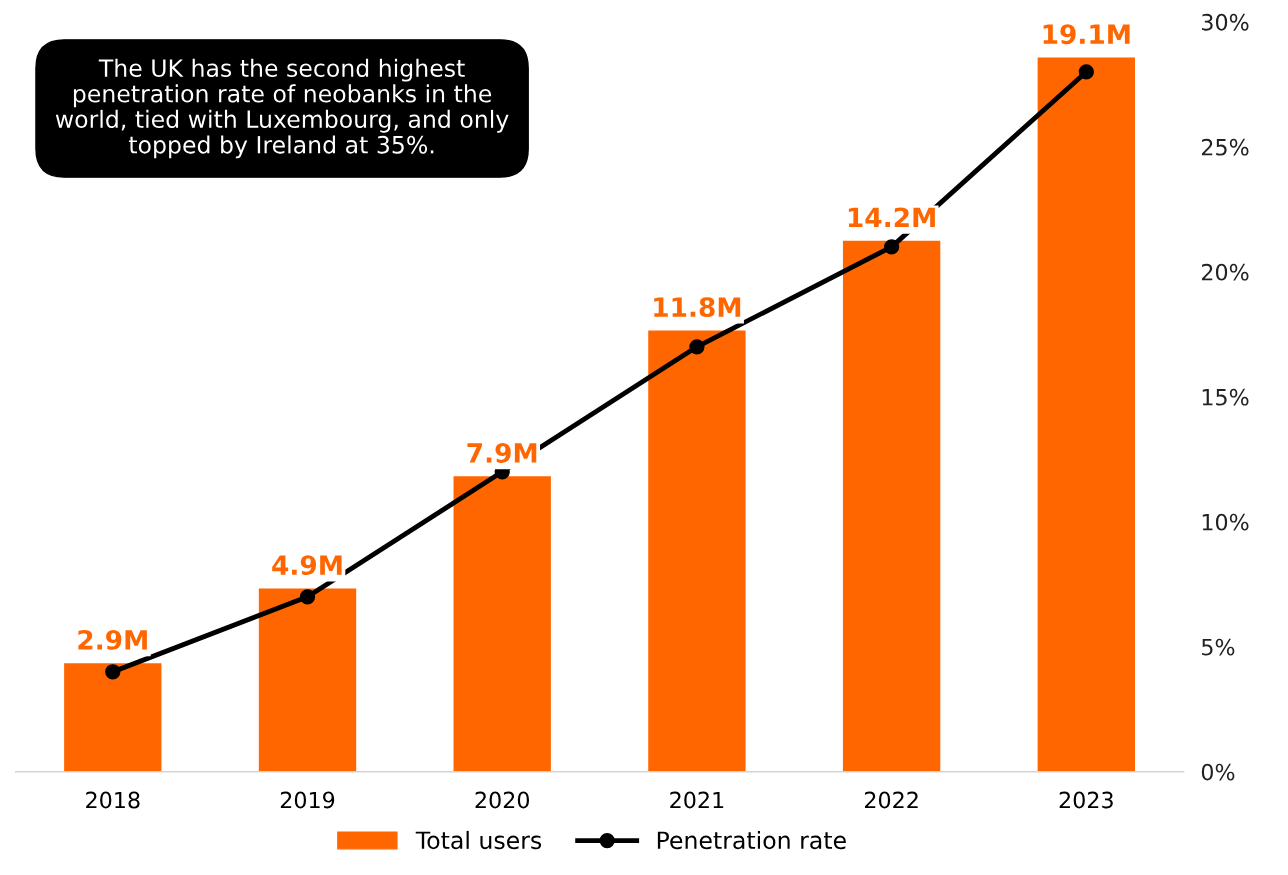 The height and width of the screenshot is (875, 1288). I want to click on x-tick-label: 2019, so click(307, 800).